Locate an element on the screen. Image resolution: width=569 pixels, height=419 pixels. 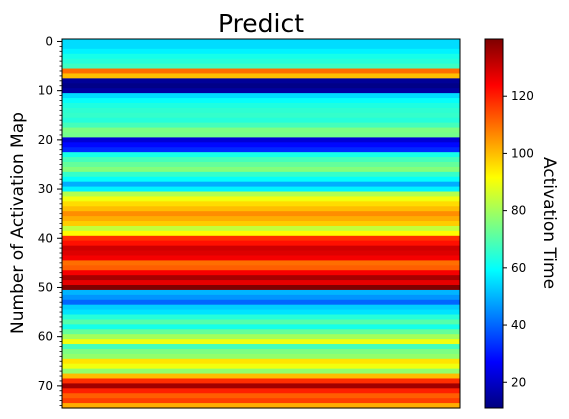
colorbar-tick-label: 60 is located at coordinates (518, 268).